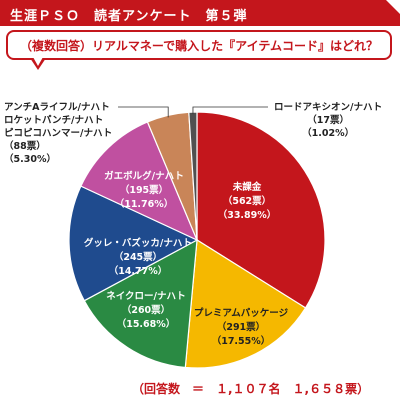 The image size is (400, 400). What do you see at coordinates (328, 133) in the screenshot?
I see `outside-label-pct: （1.02%）` at bounding box center [328, 133].